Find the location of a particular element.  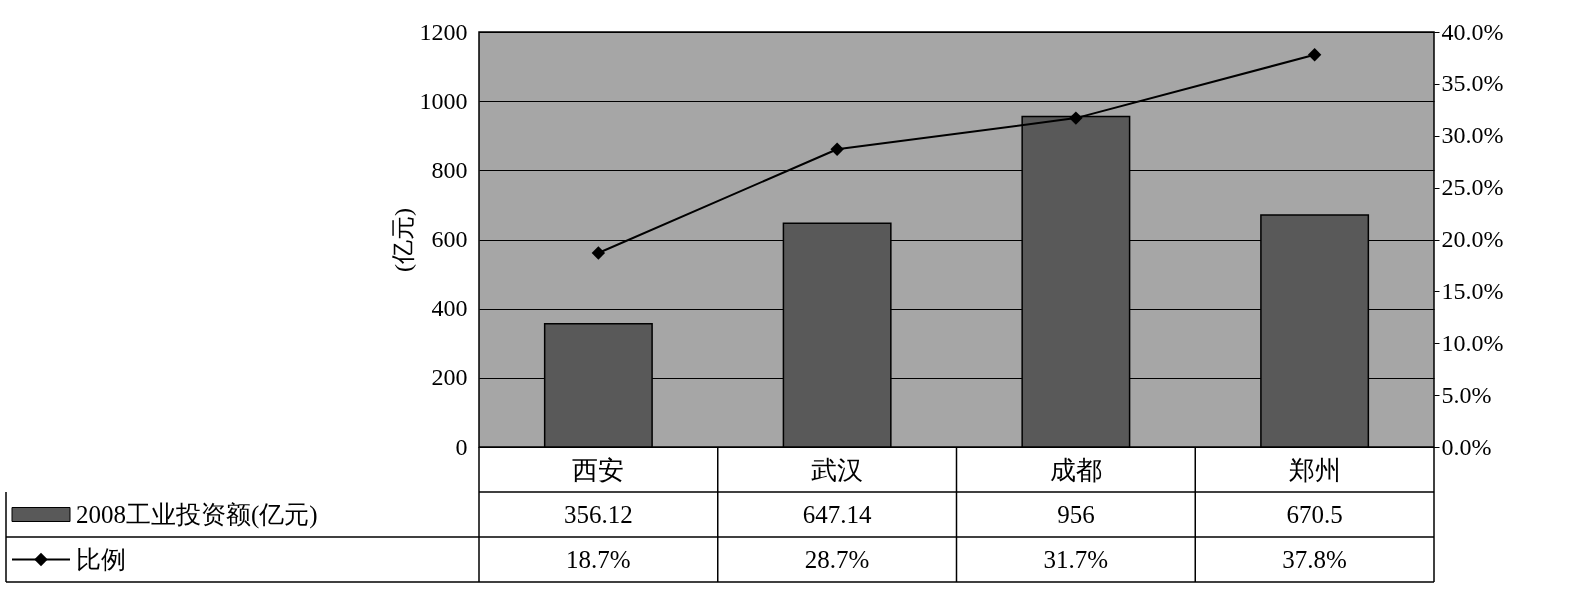

data-label: 956 is located at coordinates (1076, 514).